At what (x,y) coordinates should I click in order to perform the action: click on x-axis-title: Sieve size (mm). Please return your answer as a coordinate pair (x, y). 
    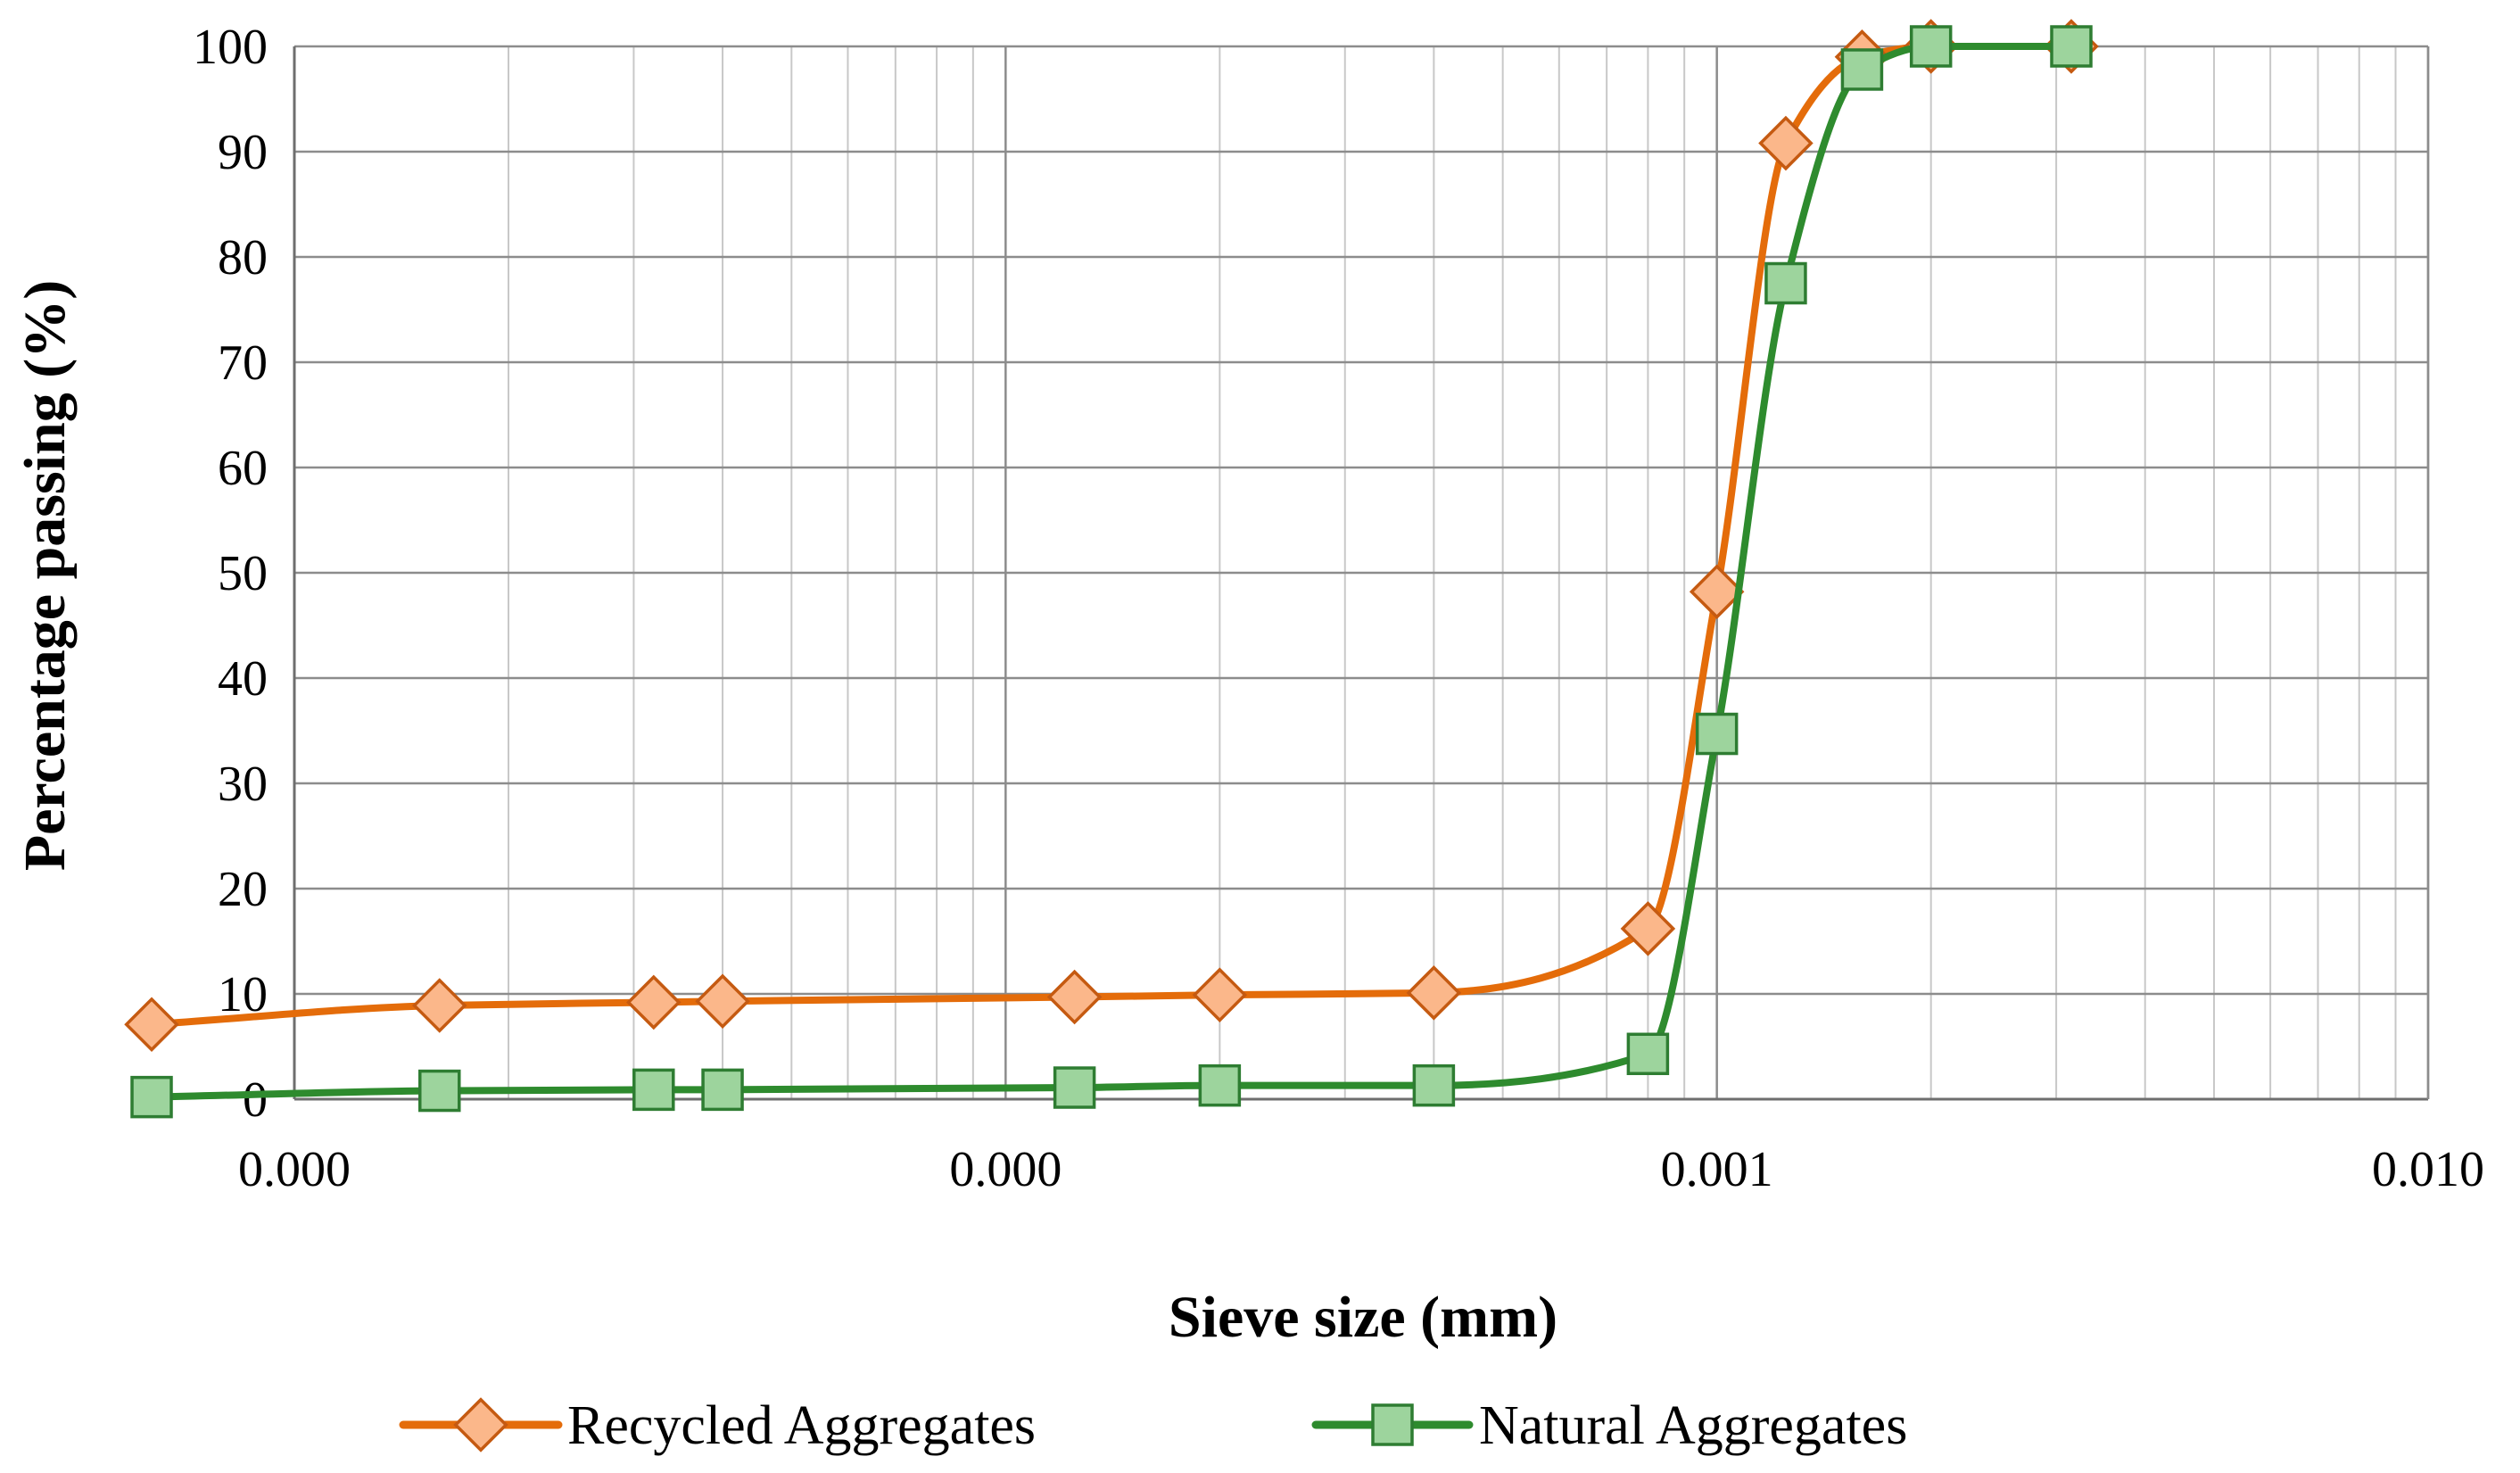
    Looking at the image, I should click on (1363, 1317).